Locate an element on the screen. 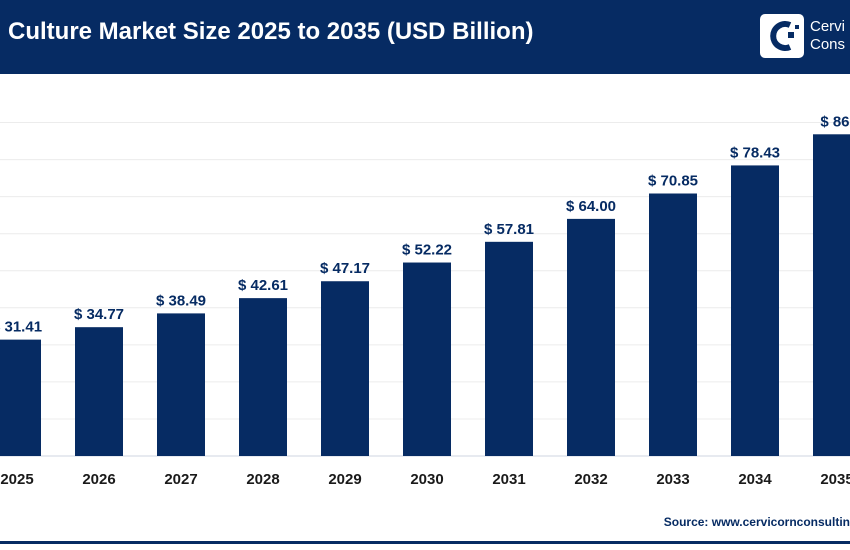 The width and height of the screenshot is (850, 550). x-tick-label-2033: 2033 is located at coordinates (672, 479).